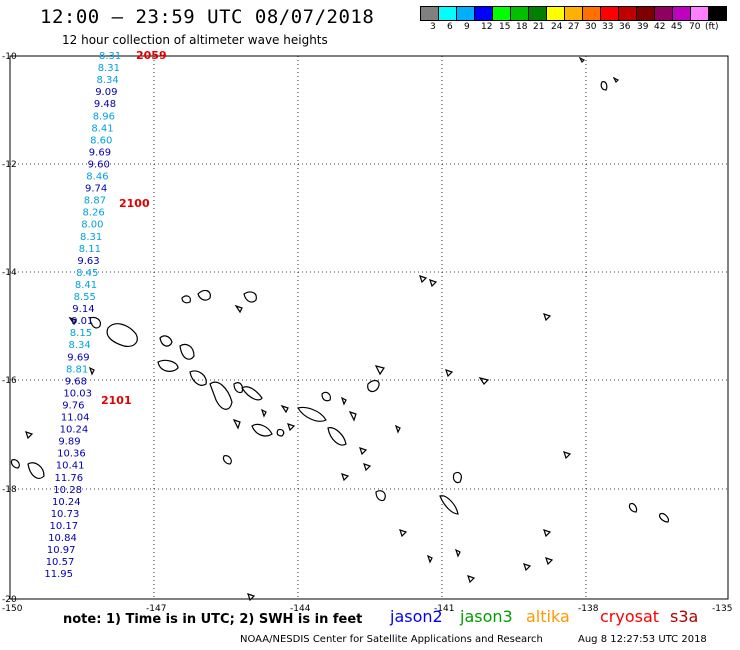 Image resolution: width=740 pixels, height=650 pixels. I want to click on wave-height-label: 8.55, so click(85, 297).